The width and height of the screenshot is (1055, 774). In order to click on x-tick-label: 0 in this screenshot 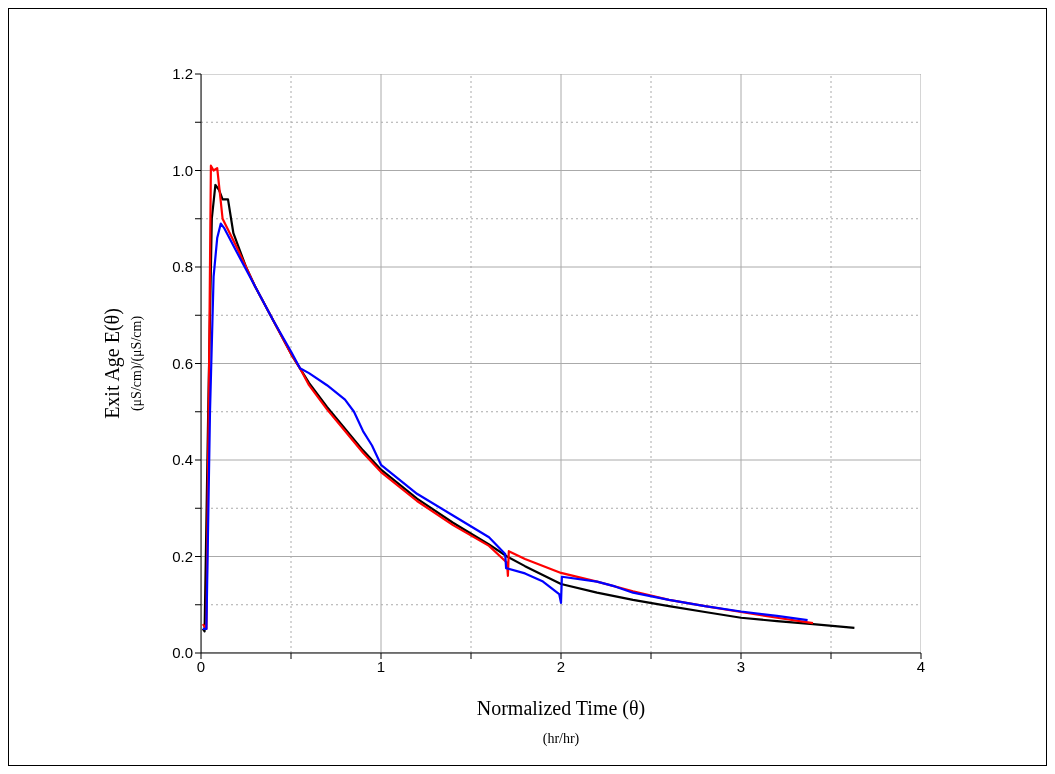, I will do `click(201, 666)`.